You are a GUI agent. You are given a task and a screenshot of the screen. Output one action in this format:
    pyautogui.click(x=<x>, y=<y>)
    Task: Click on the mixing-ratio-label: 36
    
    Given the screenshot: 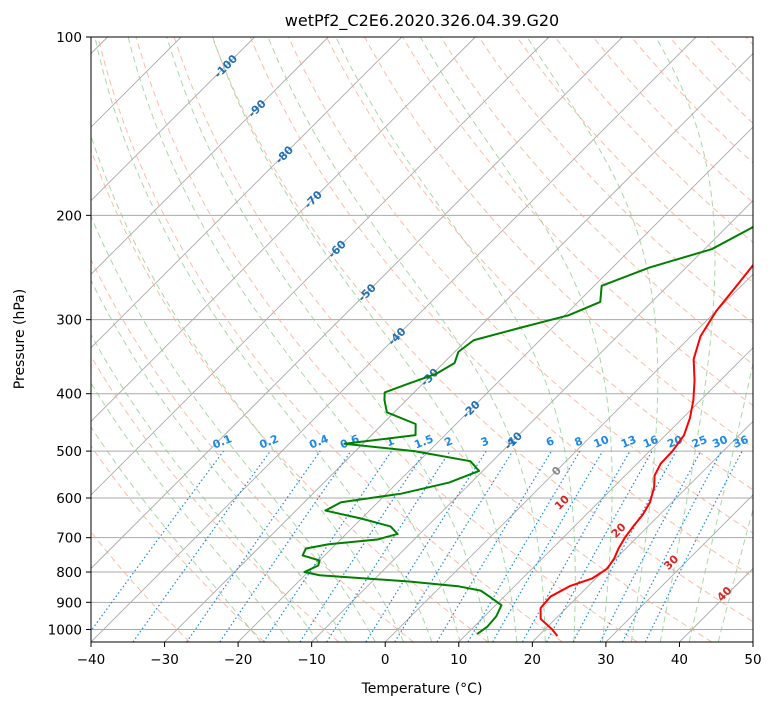 What is the action you would take?
    pyautogui.click(x=740, y=442)
    